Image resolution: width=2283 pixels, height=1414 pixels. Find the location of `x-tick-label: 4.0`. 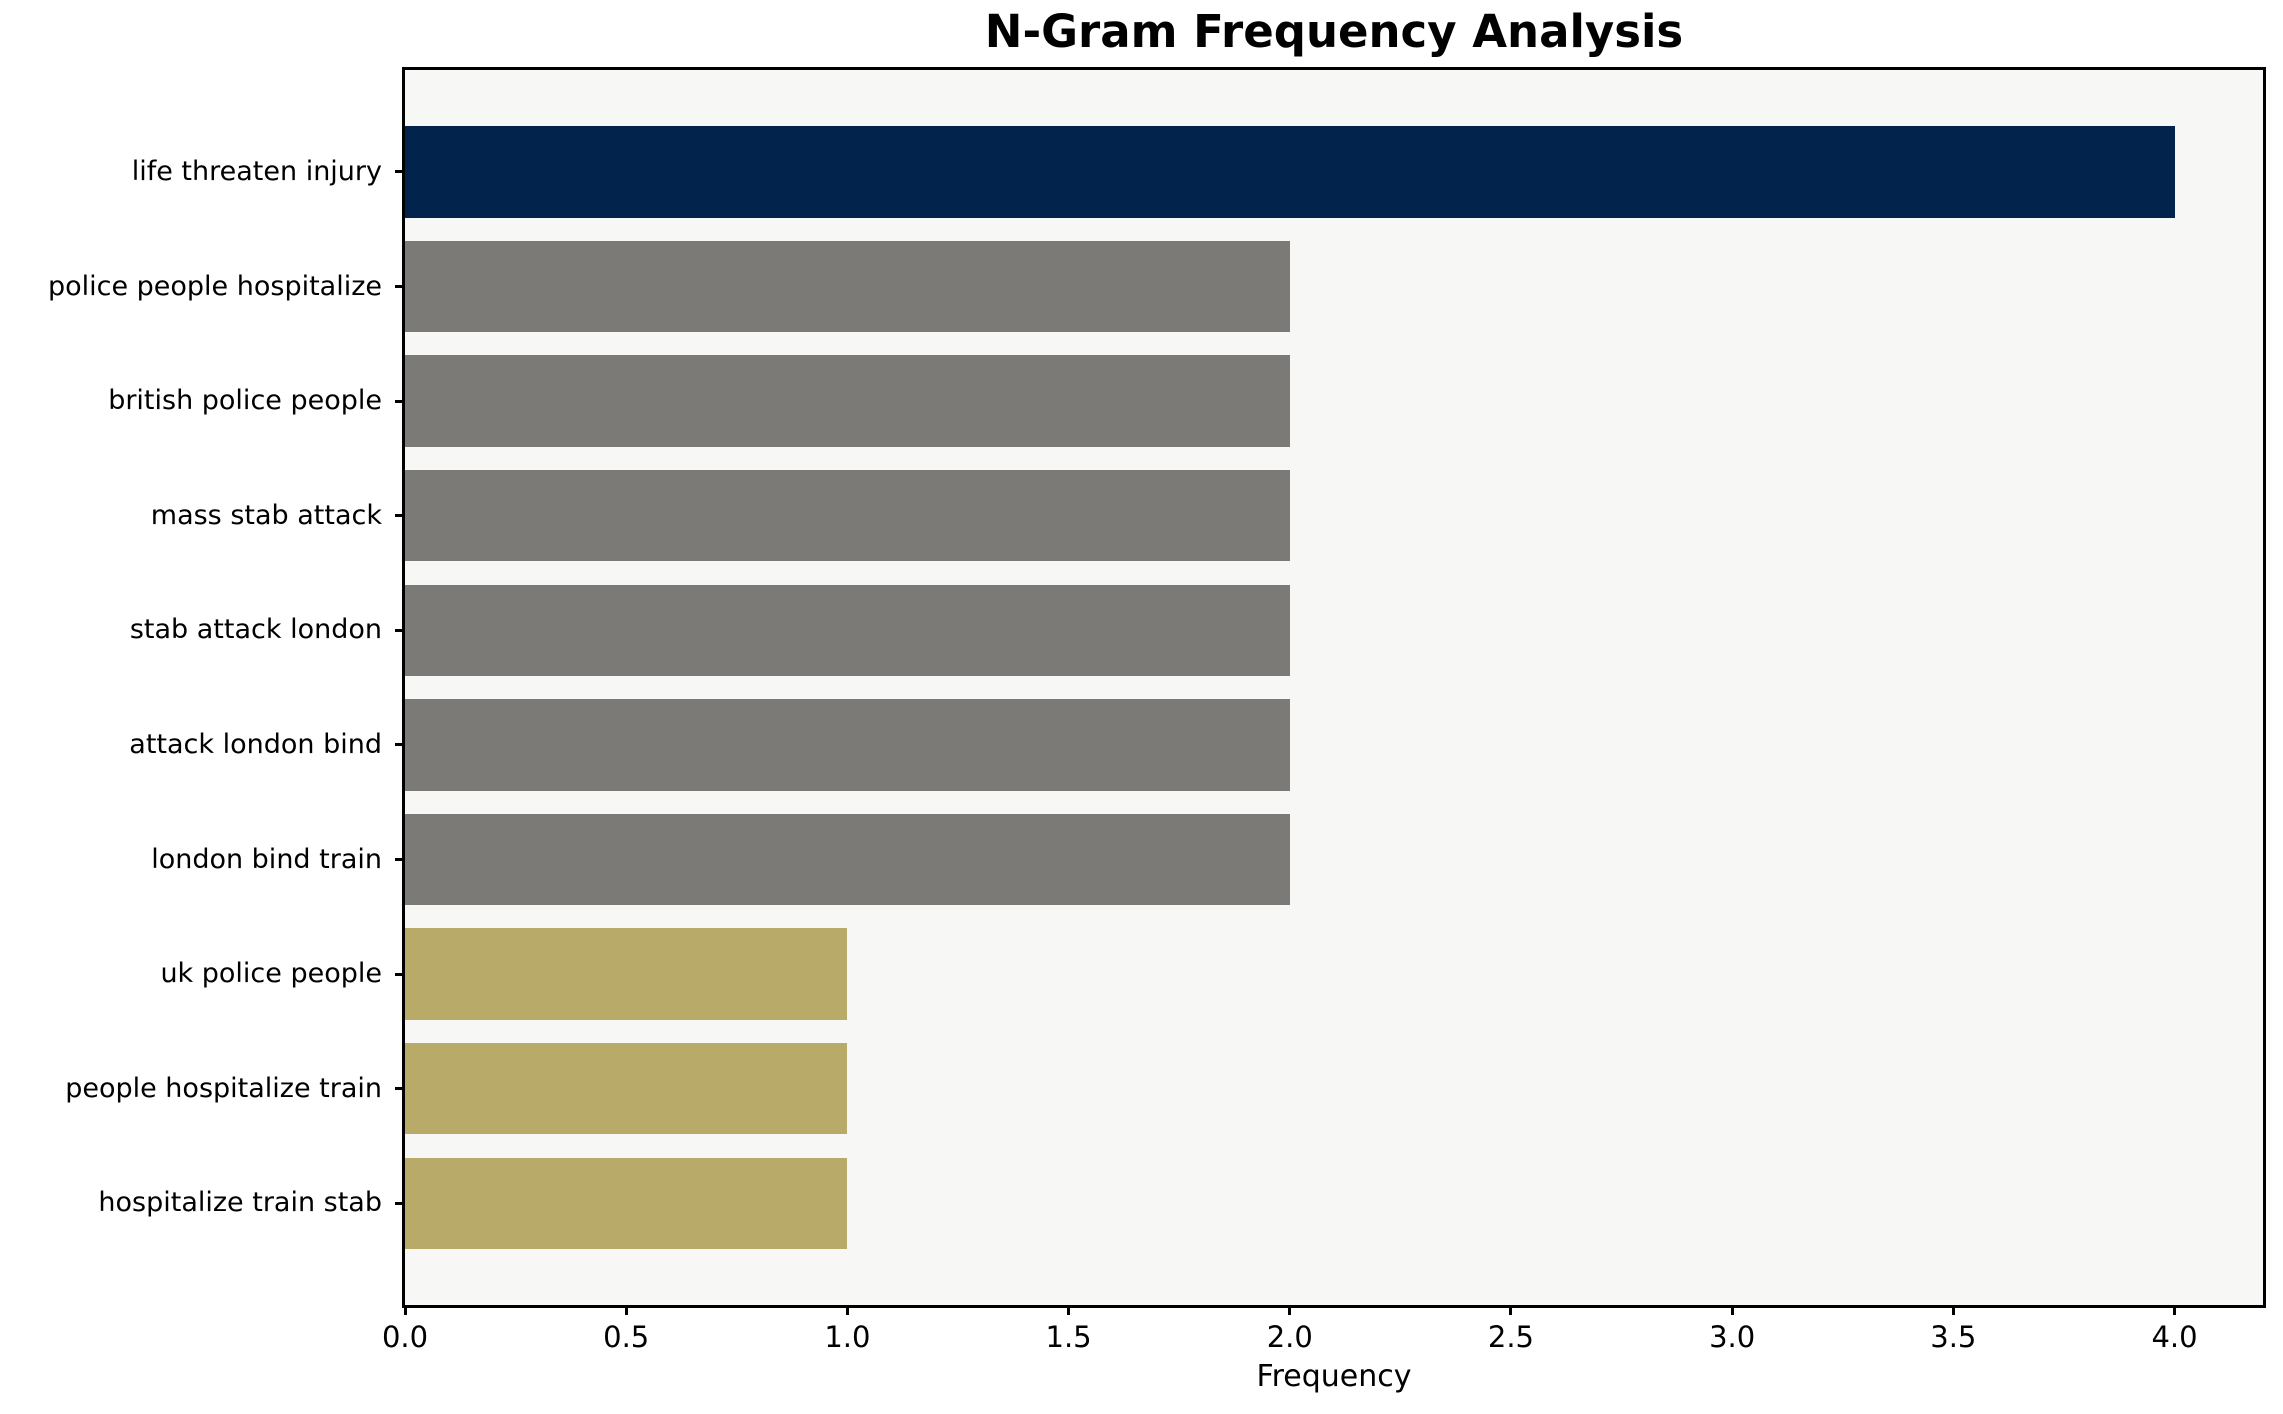

x-tick-label: 4.0 is located at coordinates (2174, 1337).